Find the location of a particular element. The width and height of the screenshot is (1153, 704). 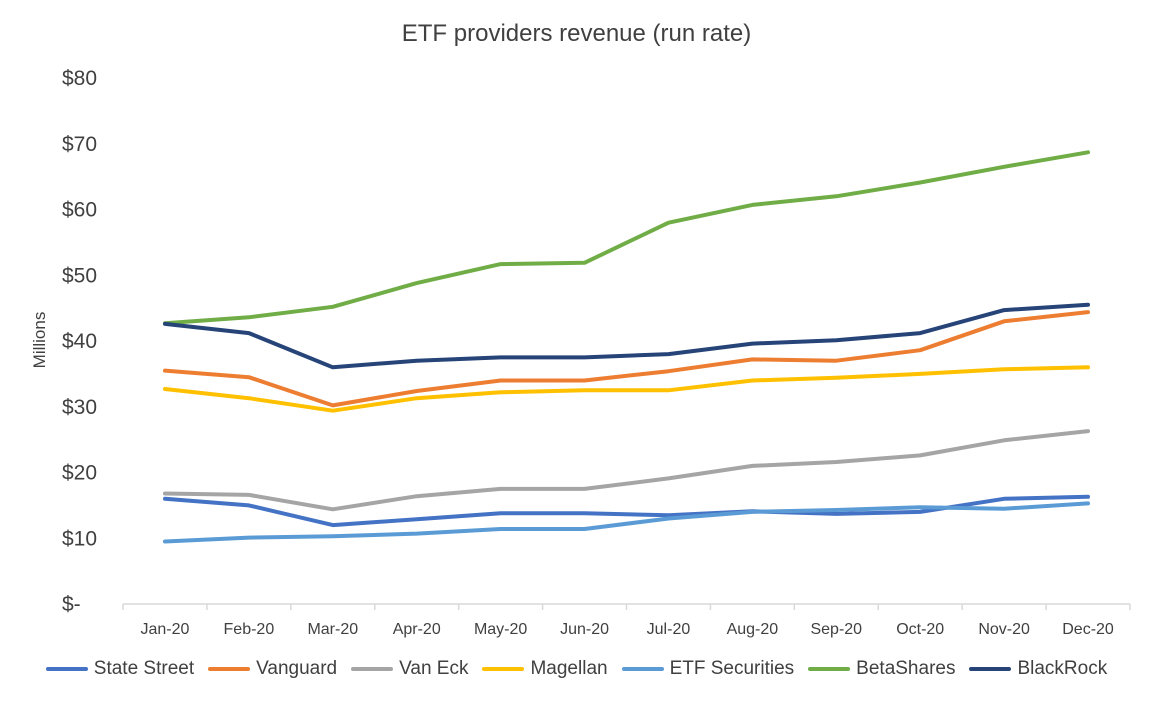

y-tick-label: $- is located at coordinates (71, 604).